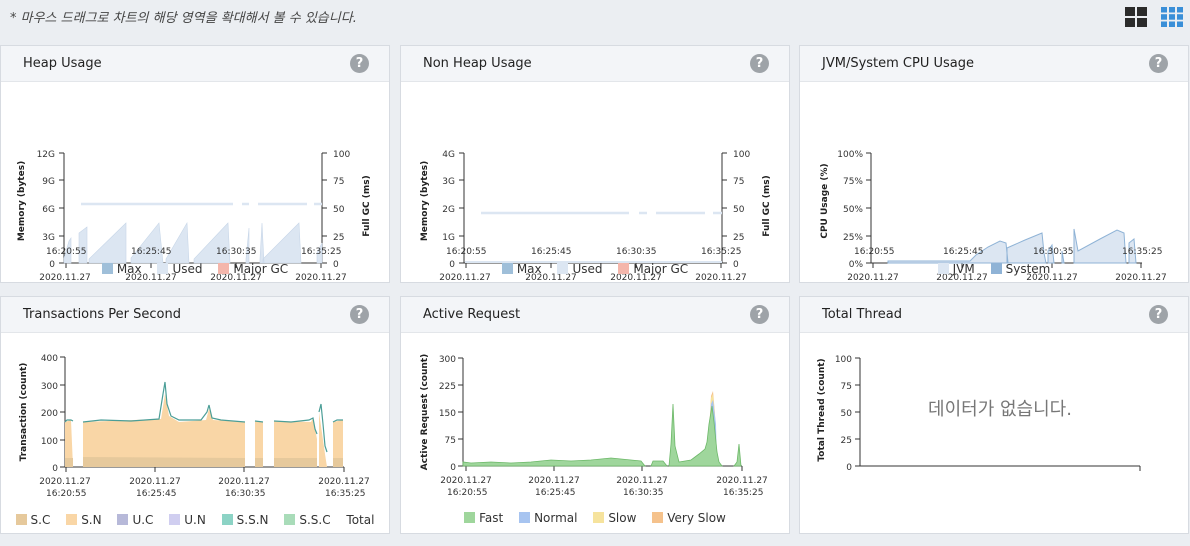 Image resolution: width=1190 pixels, height=546 pixels. I want to click on no-data-message: 데이터가 없습니다., so click(1000, 409).